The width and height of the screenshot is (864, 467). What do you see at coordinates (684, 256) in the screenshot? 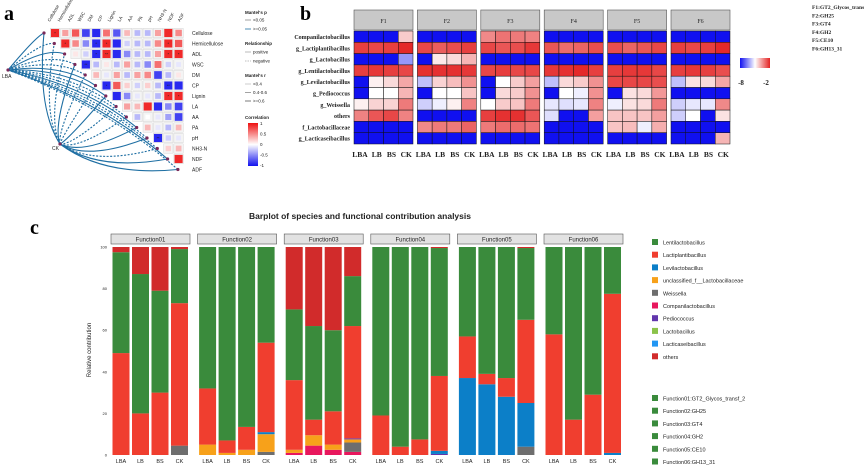
I see `legend-item: Lactiplantibacillus` at bounding box center [684, 256].